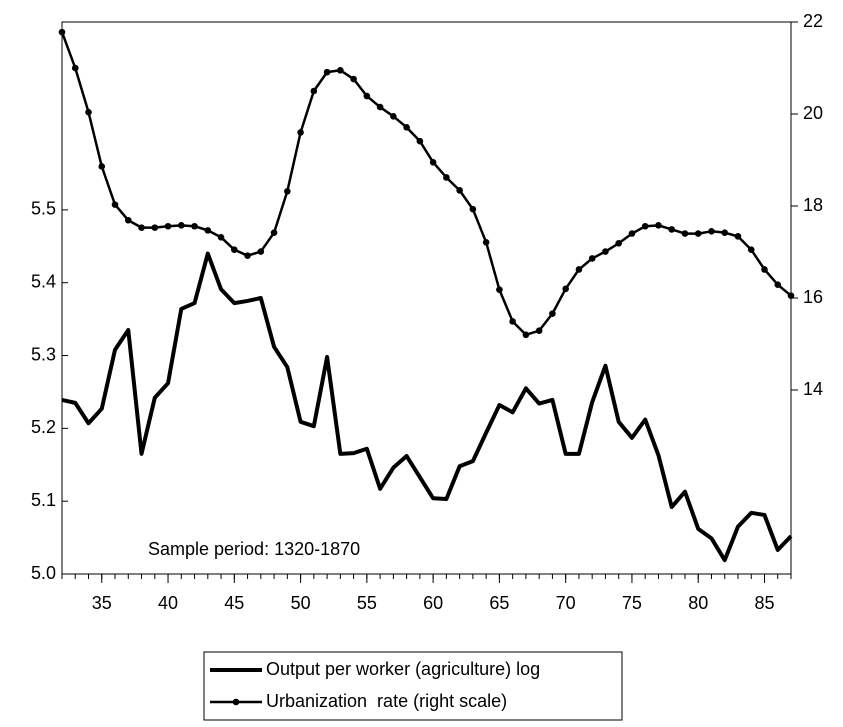 The height and width of the screenshot is (727, 843). What do you see at coordinates (403, 669) in the screenshot?
I see `legend-label: Output per worker (agriculture) log` at bounding box center [403, 669].